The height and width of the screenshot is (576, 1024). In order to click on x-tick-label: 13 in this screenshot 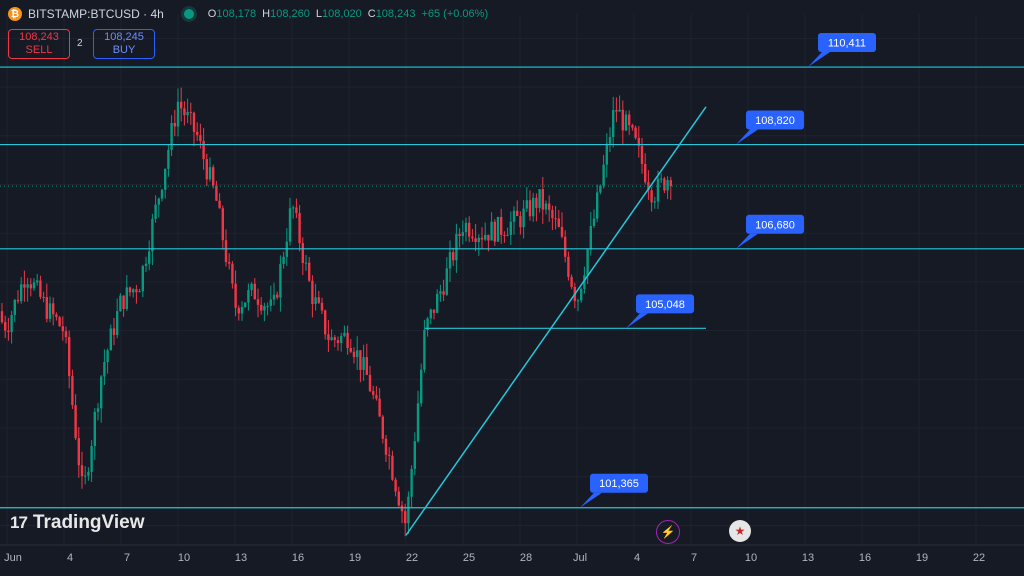, I will do `click(241, 558)`.